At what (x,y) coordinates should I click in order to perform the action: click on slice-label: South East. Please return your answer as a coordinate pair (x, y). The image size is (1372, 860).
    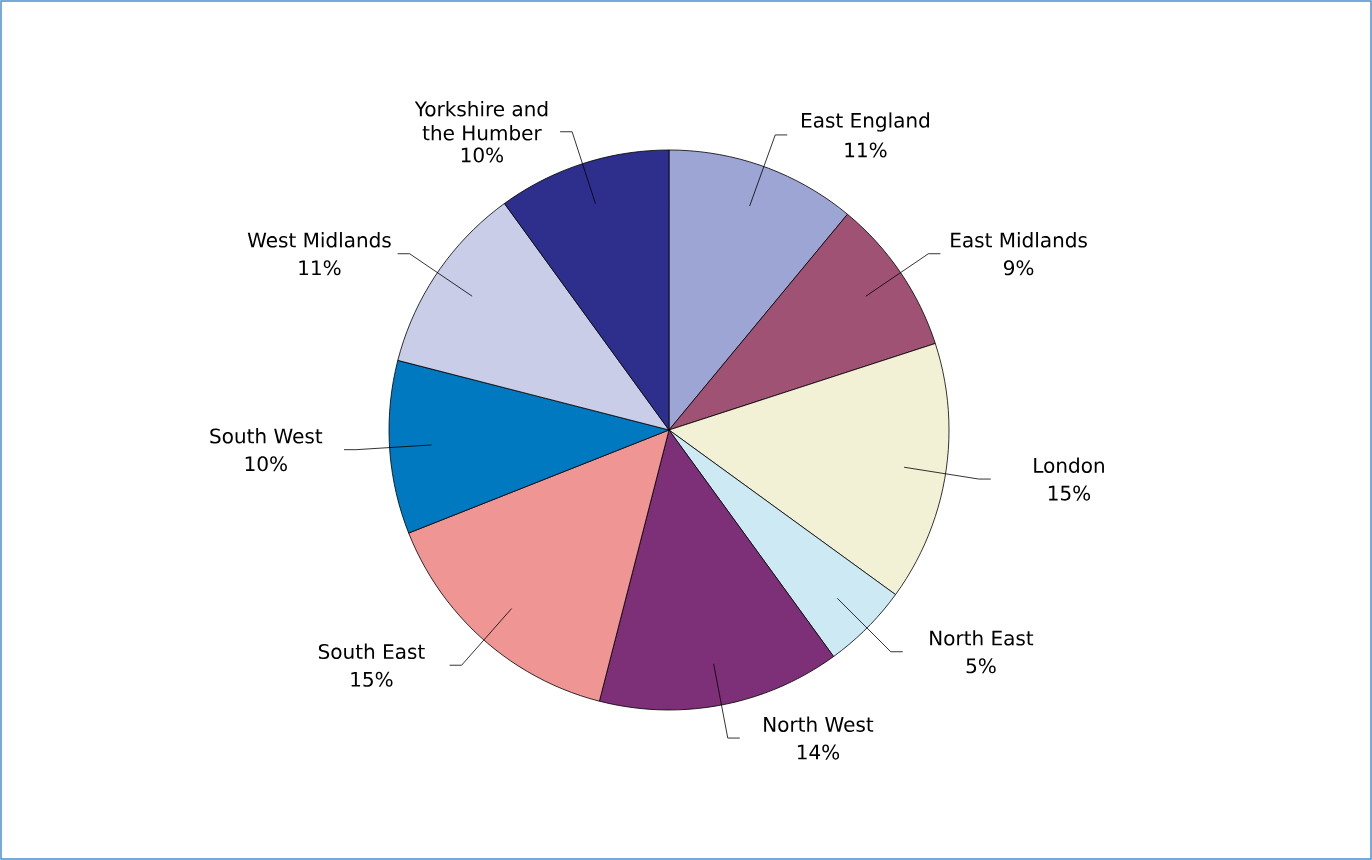
    Looking at the image, I should click on (371, 651).